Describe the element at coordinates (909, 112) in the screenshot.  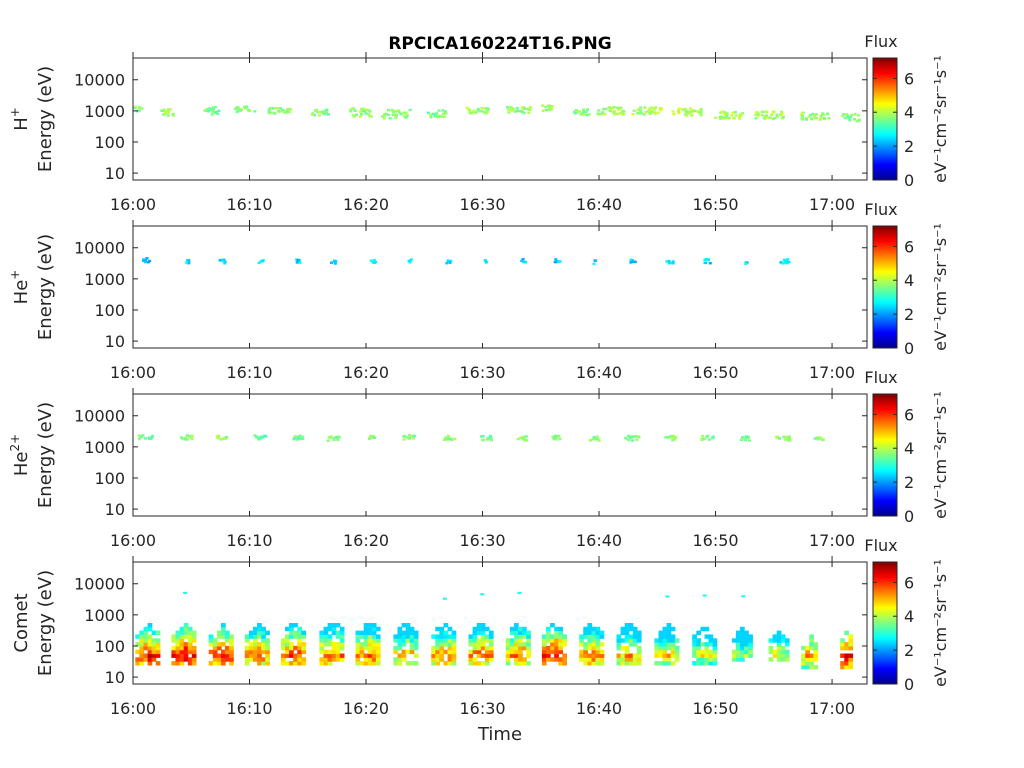
I see `colorbar-tick-label: 4` at that location.